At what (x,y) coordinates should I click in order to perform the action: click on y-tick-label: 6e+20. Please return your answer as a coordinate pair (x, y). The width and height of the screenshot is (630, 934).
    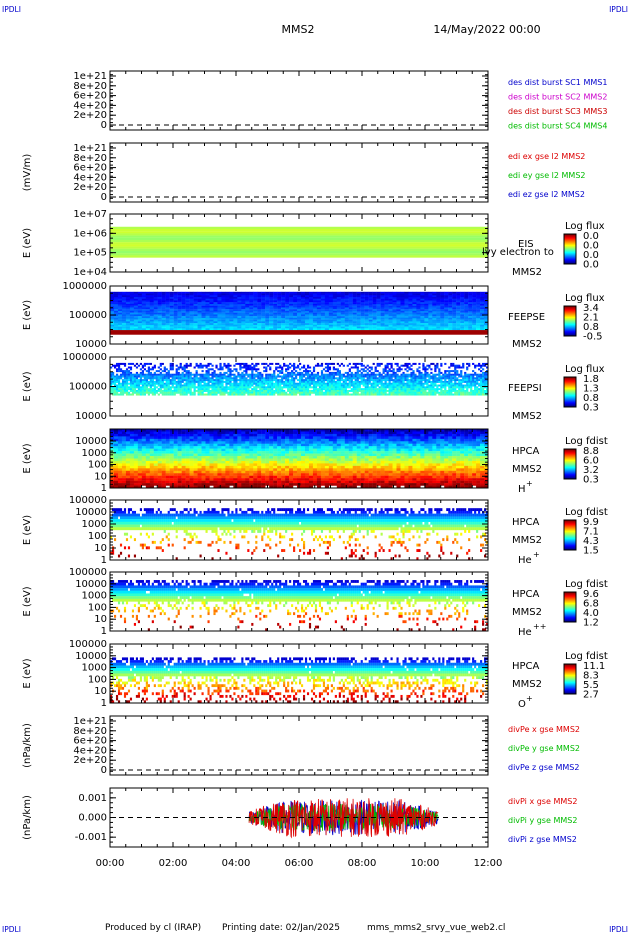
    Looking at the image, I should click on (90, 96).